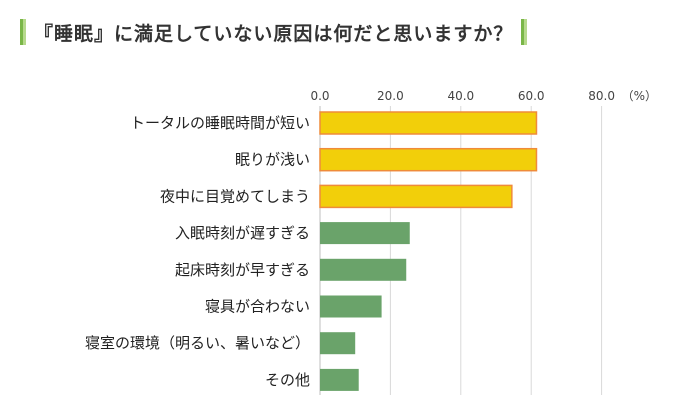 This screenshot has width=680, height=409. Describe the element at coordinates (197, 343) in the screenshot. I see `category-label: 寝室の環境（明るい、暑いなど）` at that location.